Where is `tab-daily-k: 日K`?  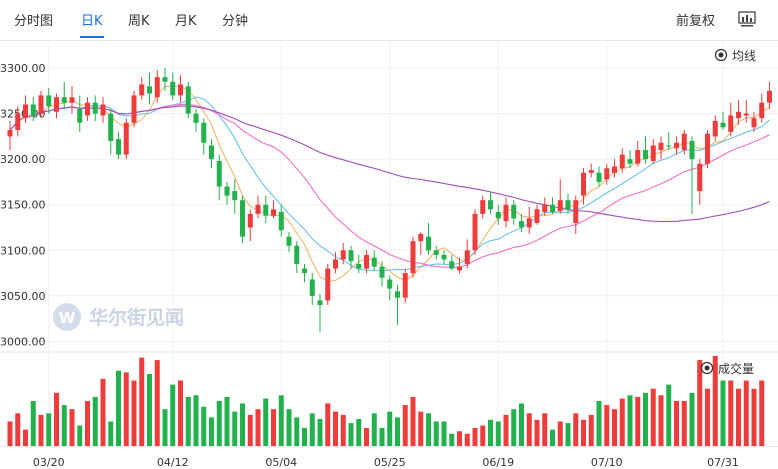
tab-daily-k: 日K is located at coordinates (92, 21).